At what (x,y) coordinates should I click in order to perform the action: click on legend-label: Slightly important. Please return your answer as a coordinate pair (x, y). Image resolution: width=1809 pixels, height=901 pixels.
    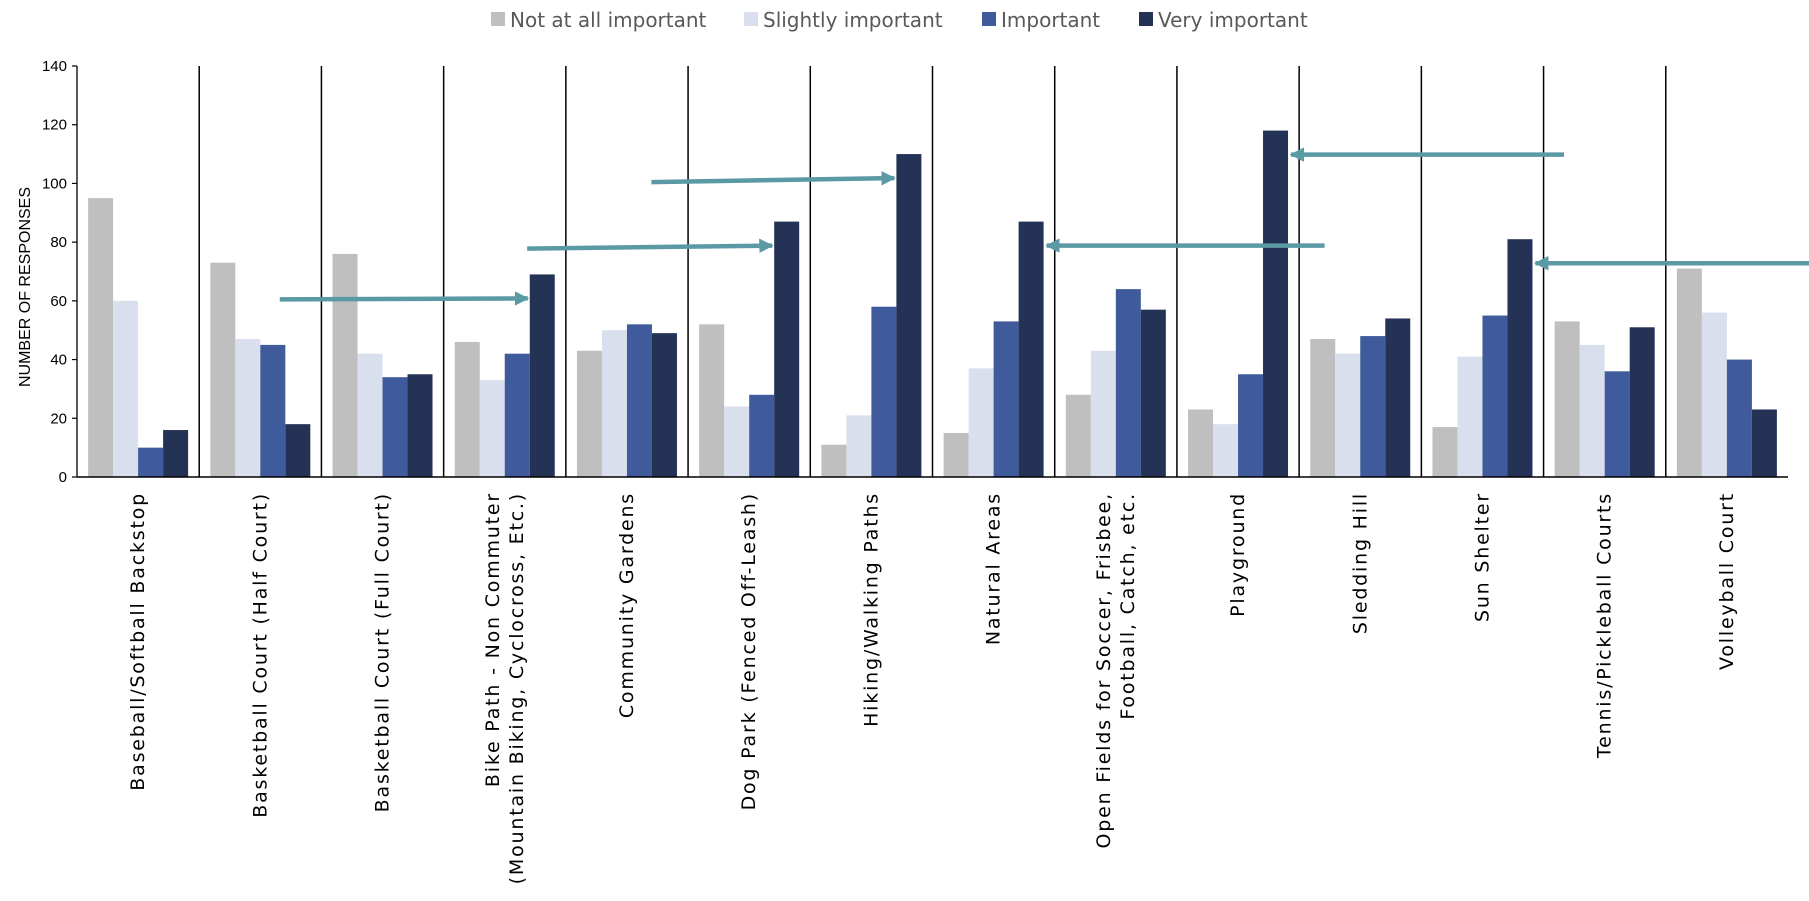
    Looking at the image, I should click on (853, 20).